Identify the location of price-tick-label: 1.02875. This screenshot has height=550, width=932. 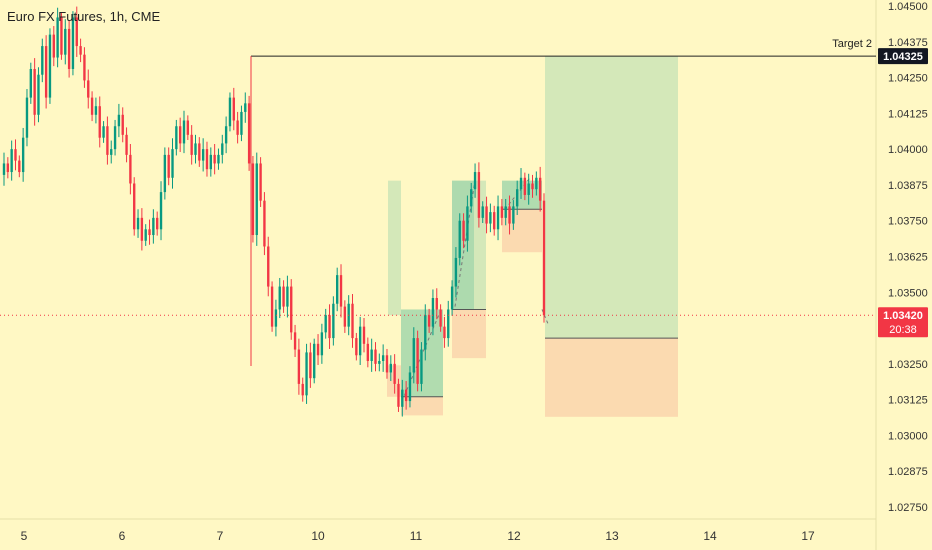
(908, 472).